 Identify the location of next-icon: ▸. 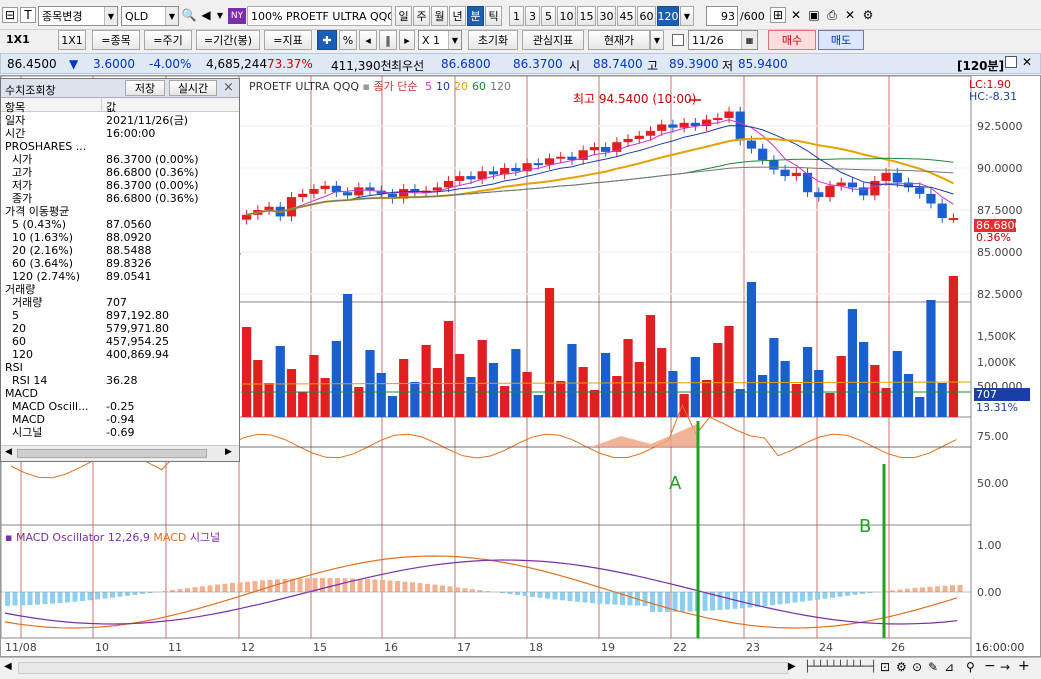
(407, 40).